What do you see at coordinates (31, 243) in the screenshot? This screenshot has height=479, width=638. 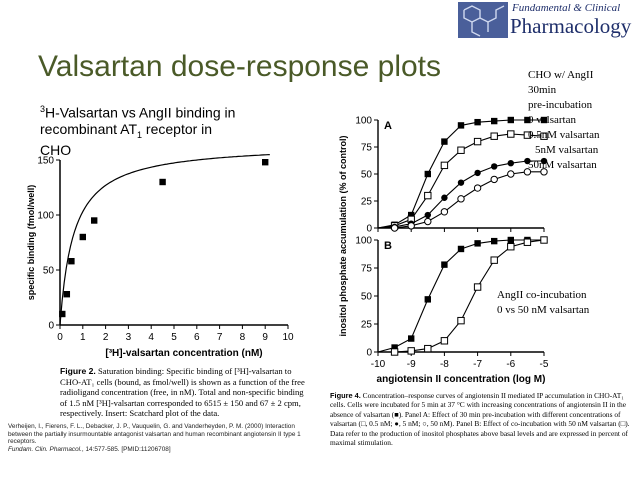 I see `y-axis-label: specific binding (fmol/well)` at bounding box center [31, 243].